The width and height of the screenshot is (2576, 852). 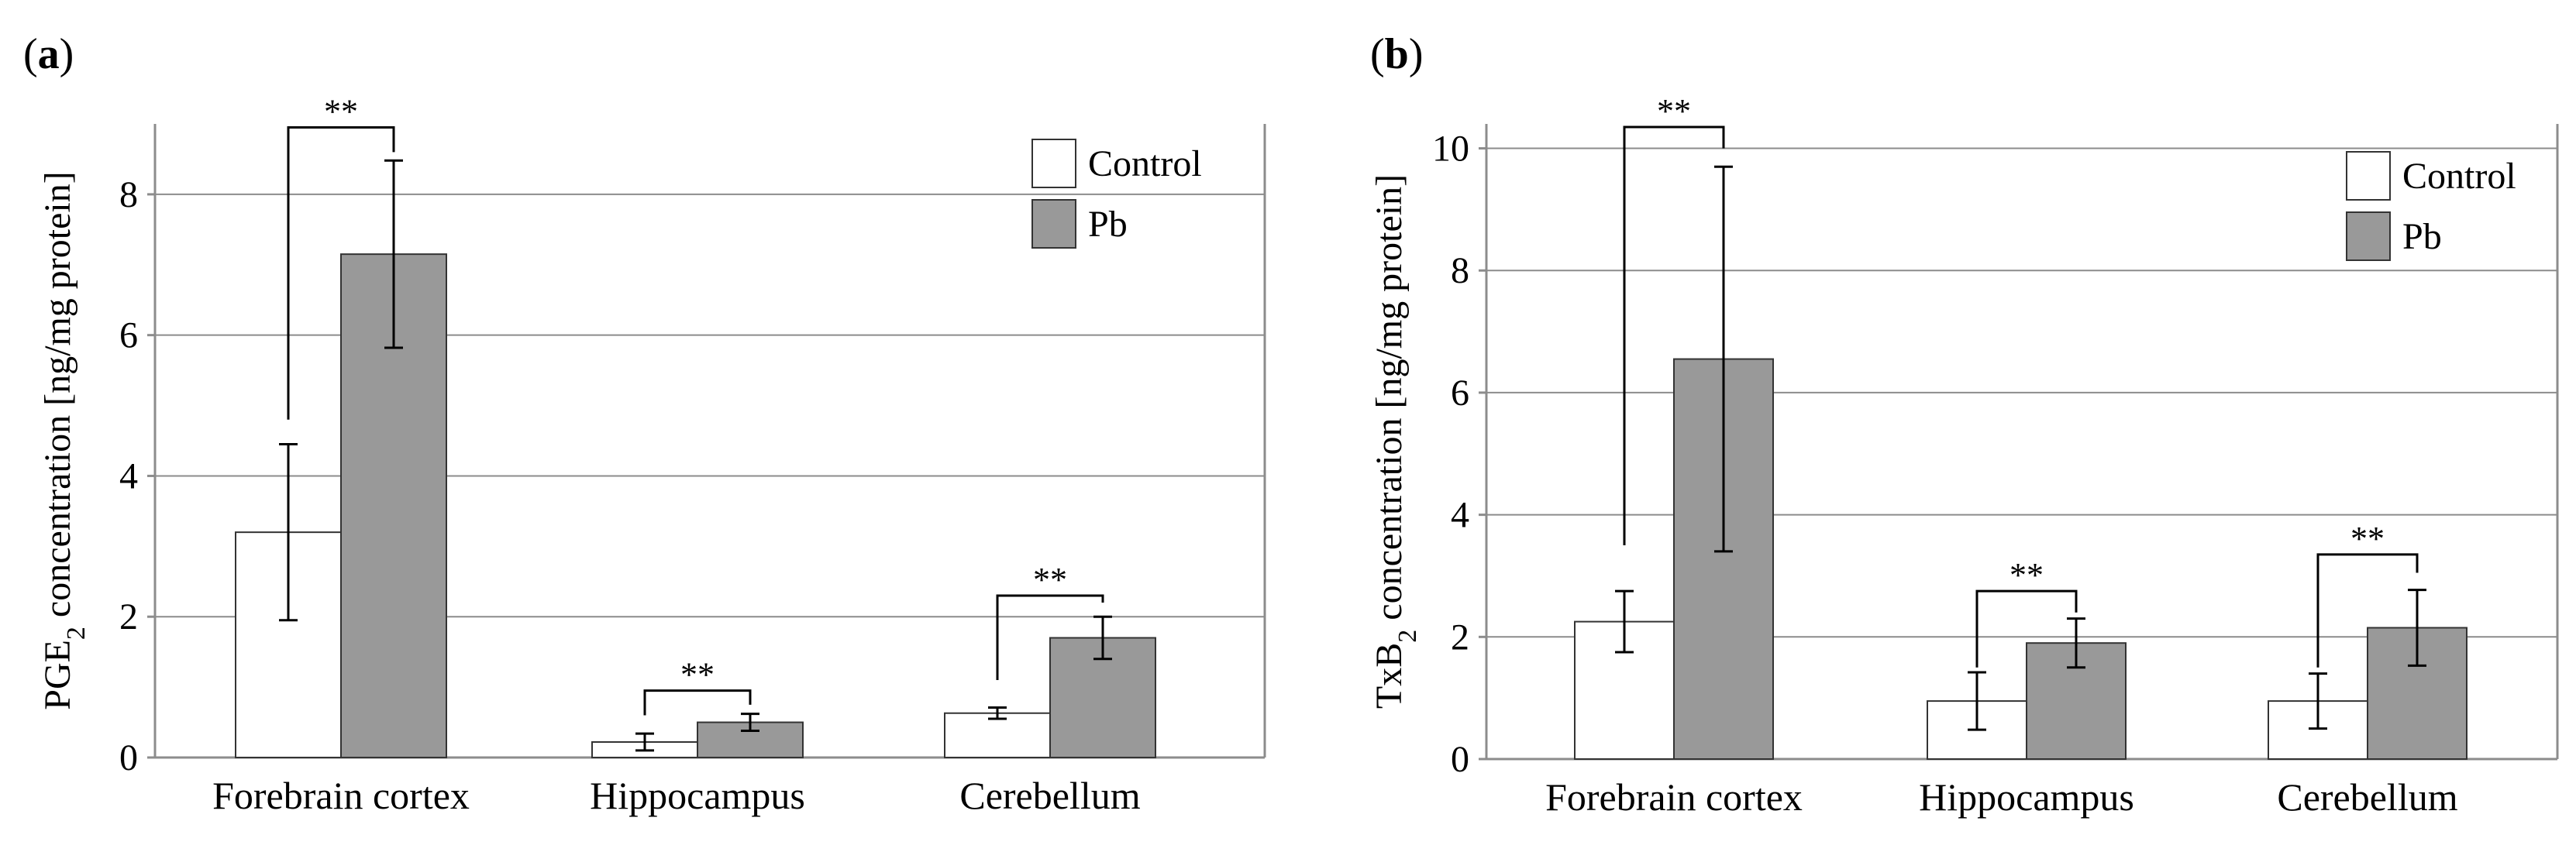 I want to click on y-axis-title: TxB2 concentration [ng/mg protein], so click(x=1395, y=441).